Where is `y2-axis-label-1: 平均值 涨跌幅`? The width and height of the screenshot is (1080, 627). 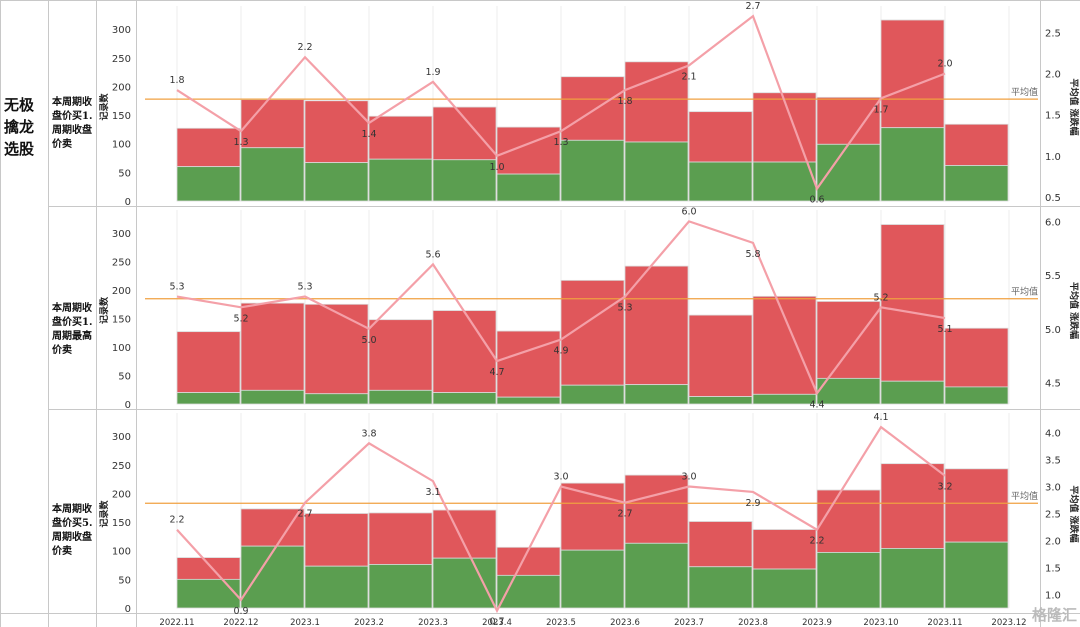 y2-axis-label-1: 平均值 涨跌幅 is located at coordinates (1074, 310).